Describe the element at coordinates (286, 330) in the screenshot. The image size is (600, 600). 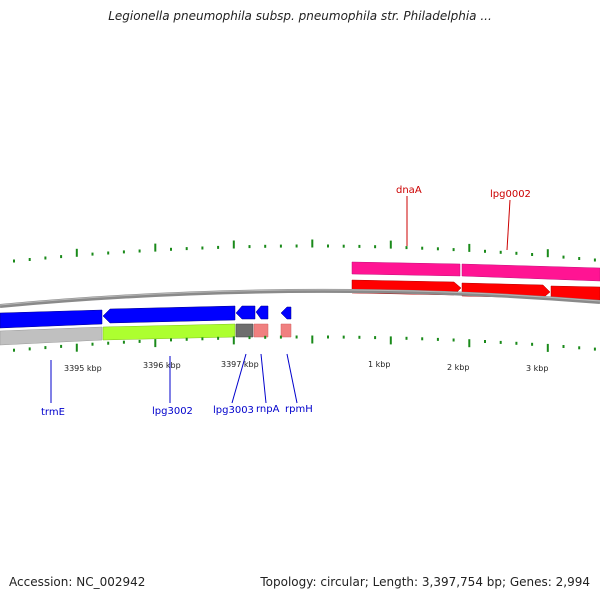
I see `feature-rpmH` at that location.